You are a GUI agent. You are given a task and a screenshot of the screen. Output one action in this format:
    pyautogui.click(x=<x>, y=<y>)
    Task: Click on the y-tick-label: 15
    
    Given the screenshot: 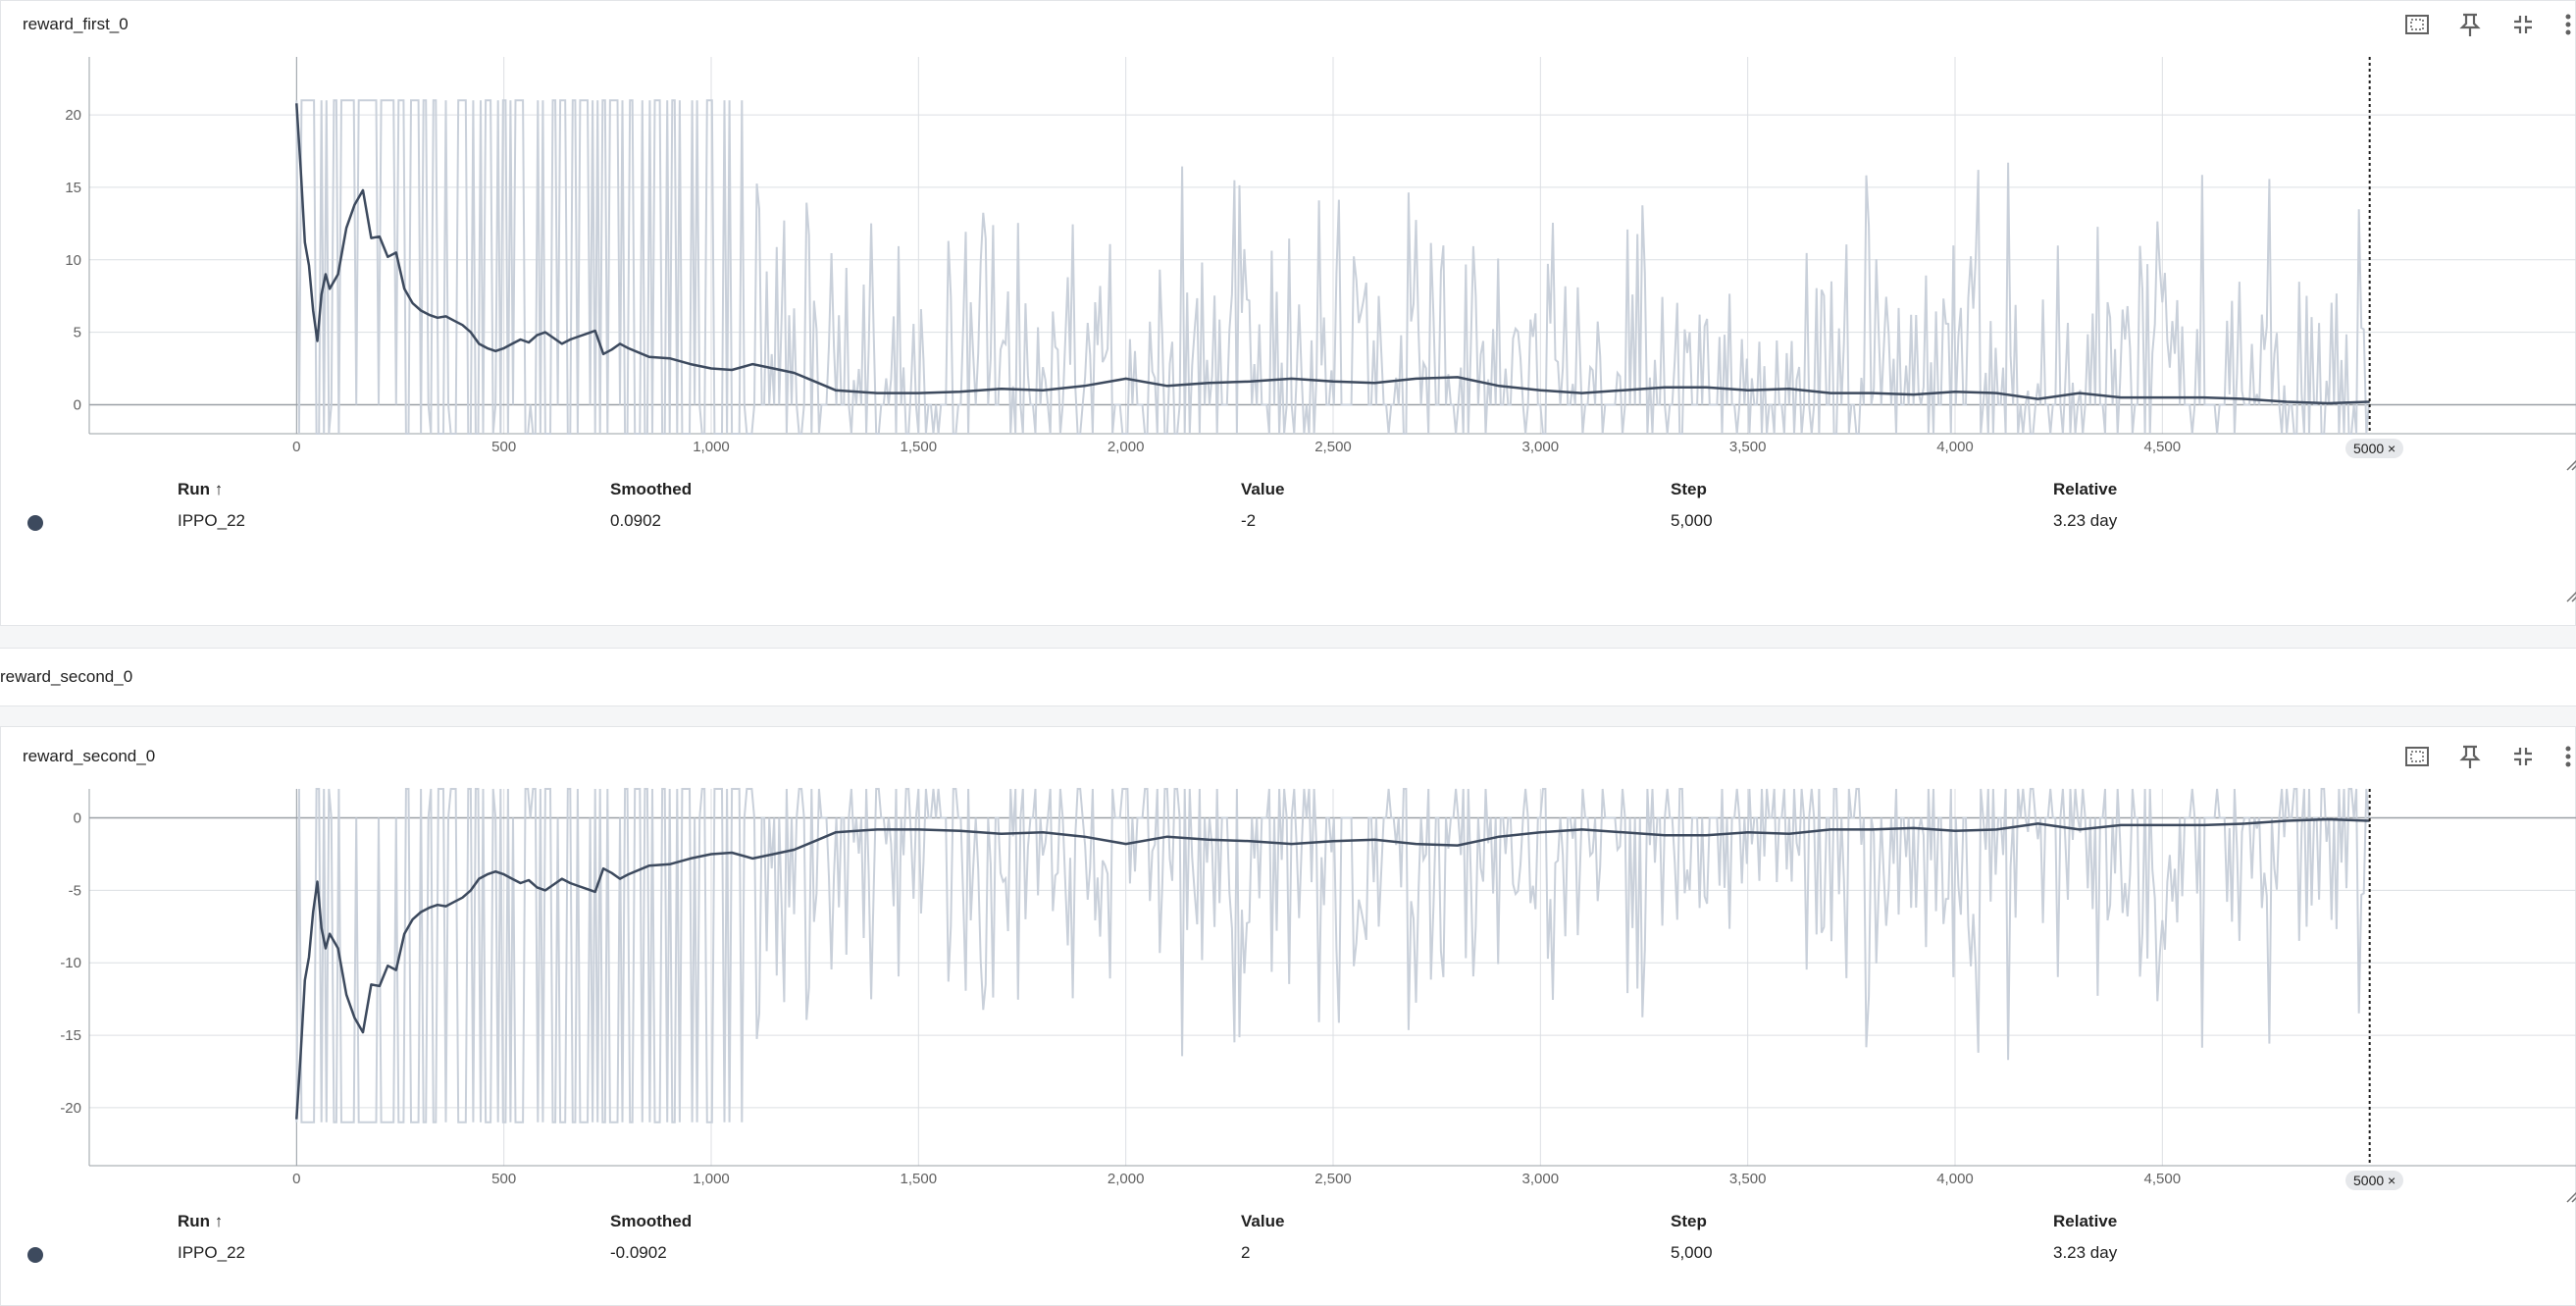 What is the action you would take?
    pyautogui.click(x=73, y=188)
    